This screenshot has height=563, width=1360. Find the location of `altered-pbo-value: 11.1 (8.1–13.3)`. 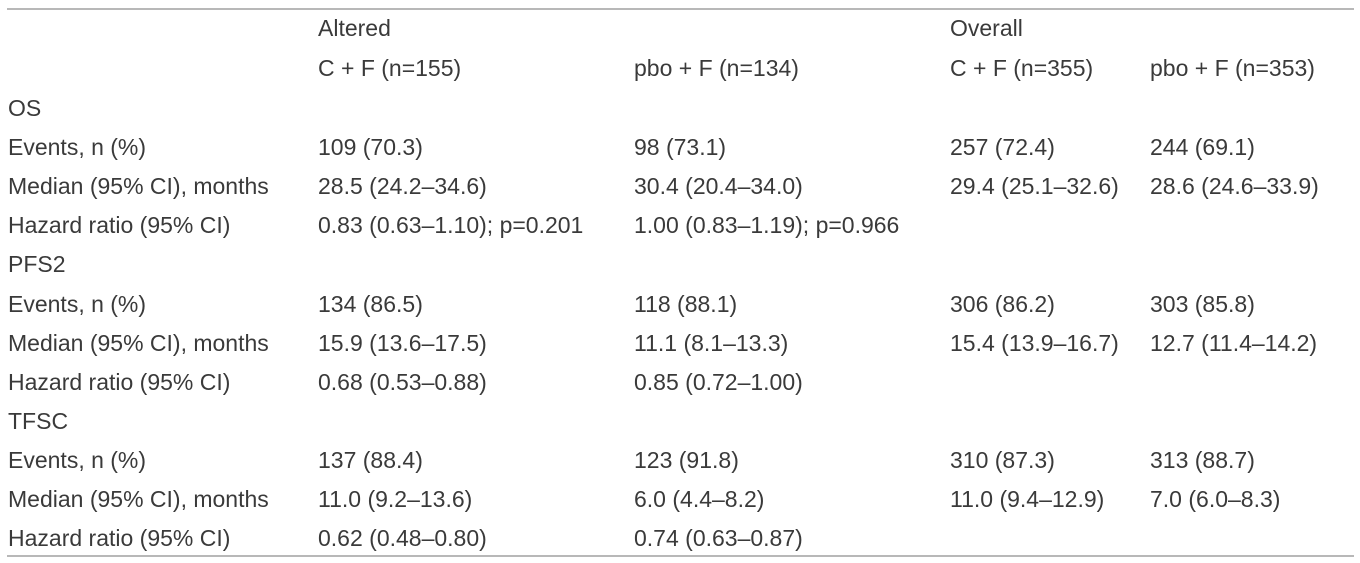

altered-pbo-value: 11.1 (8.1–13.3) is located at coordinates (711, 342).